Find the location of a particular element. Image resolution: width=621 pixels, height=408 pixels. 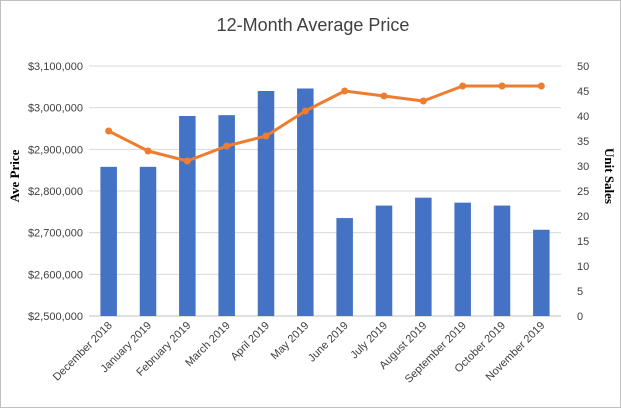

chart-title: 12-Month Average Price is located at coordinates (313, 25).